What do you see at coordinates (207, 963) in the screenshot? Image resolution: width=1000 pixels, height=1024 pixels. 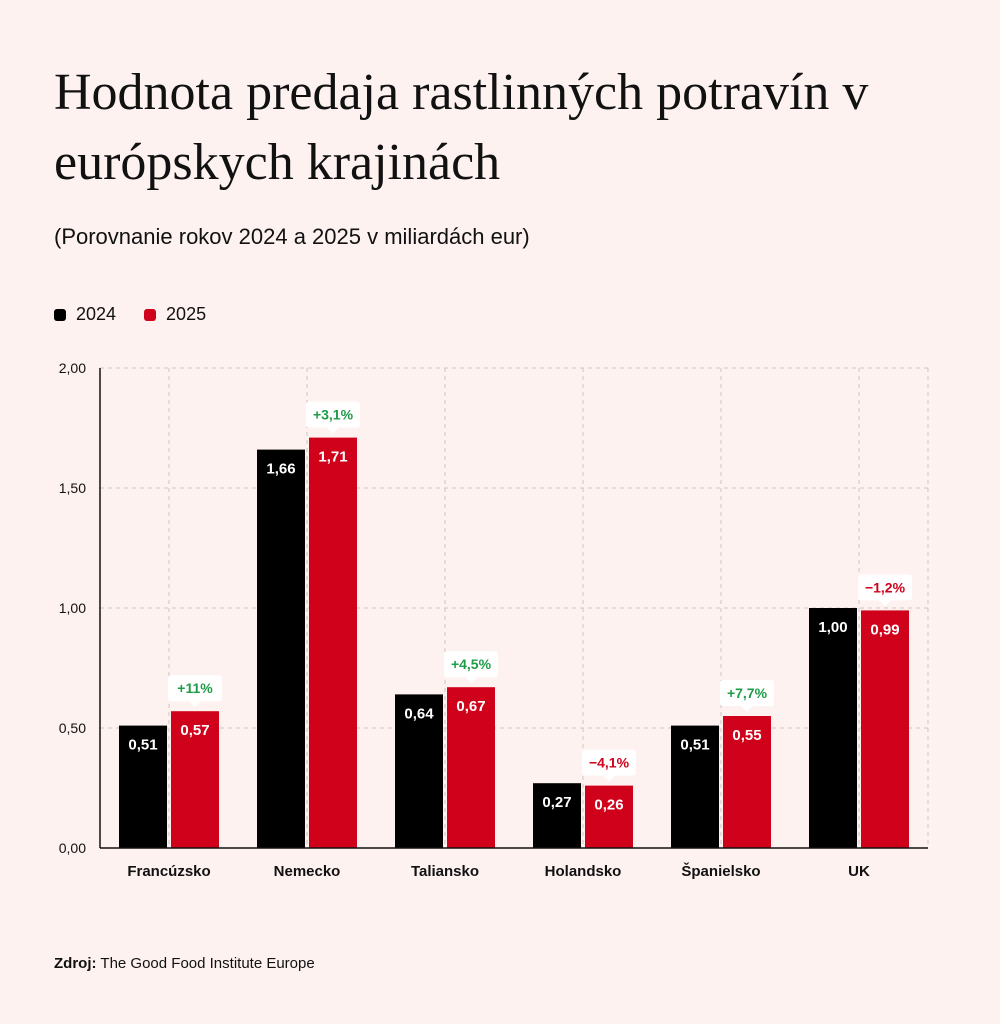 I see `source-text: The Good Food Institute Europe` at bounding box center [207, 963].